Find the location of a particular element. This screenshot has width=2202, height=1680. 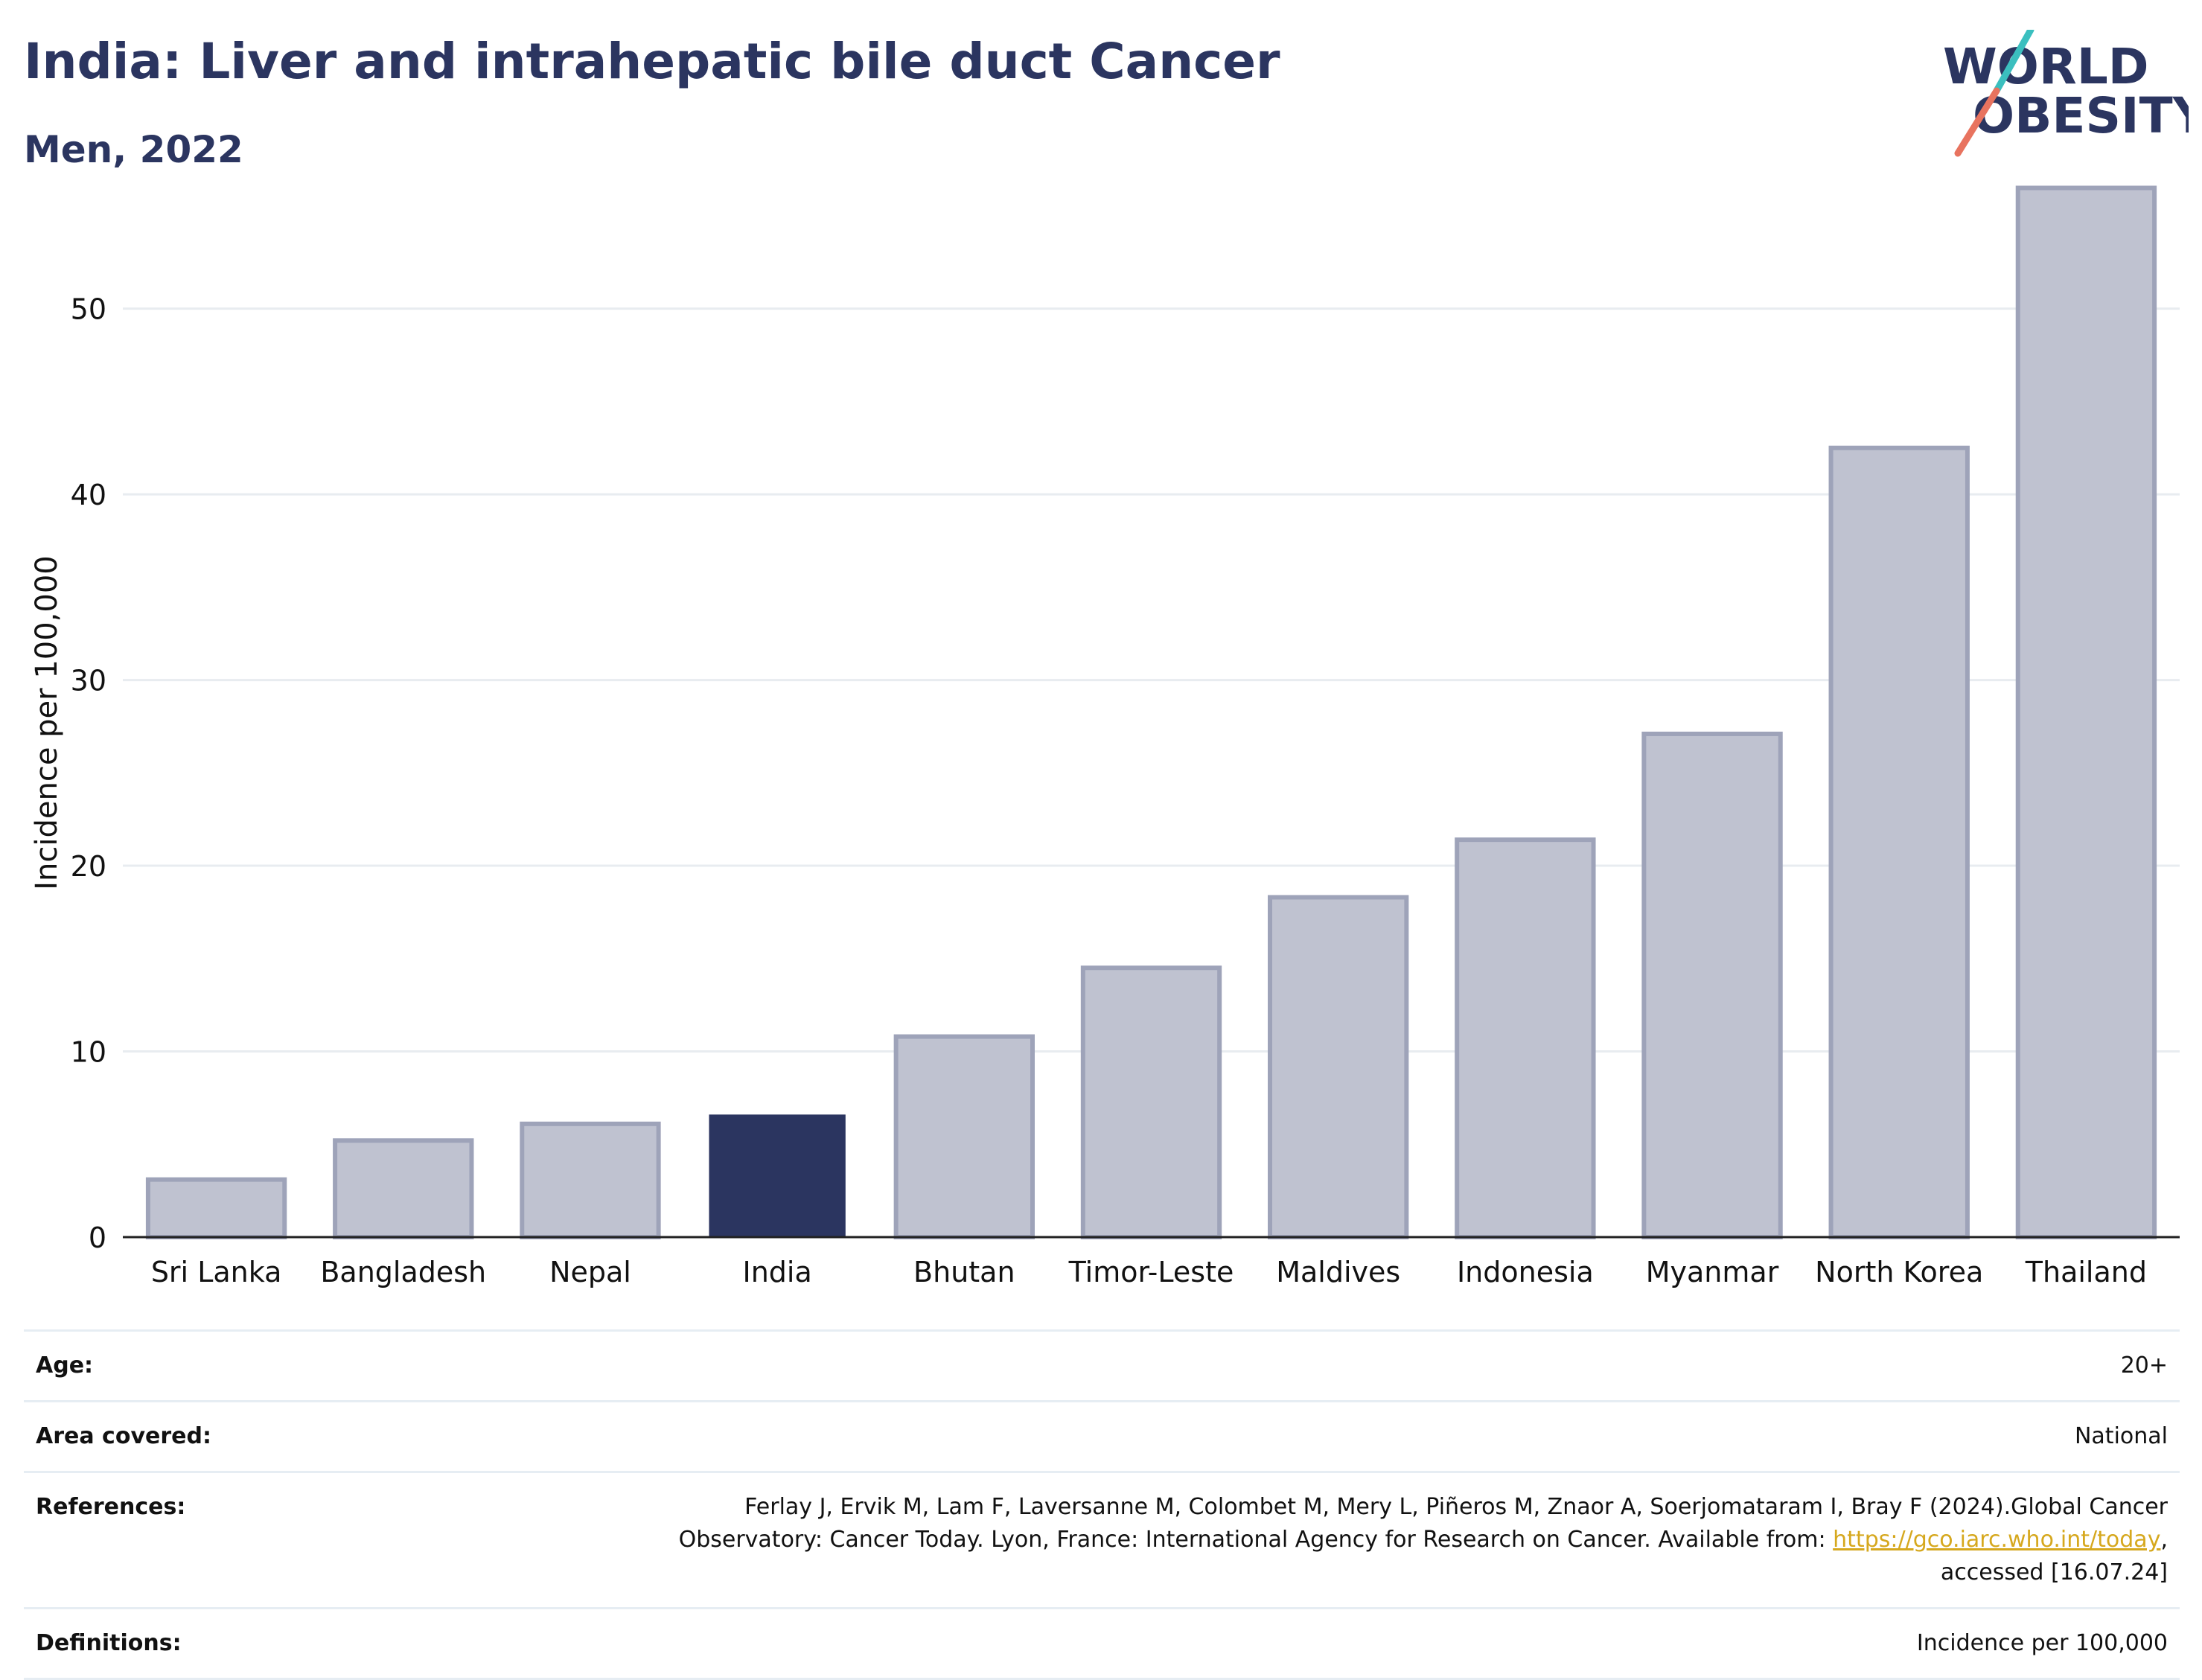

area-label: Area covered: is located at coordinates (184, 1436).